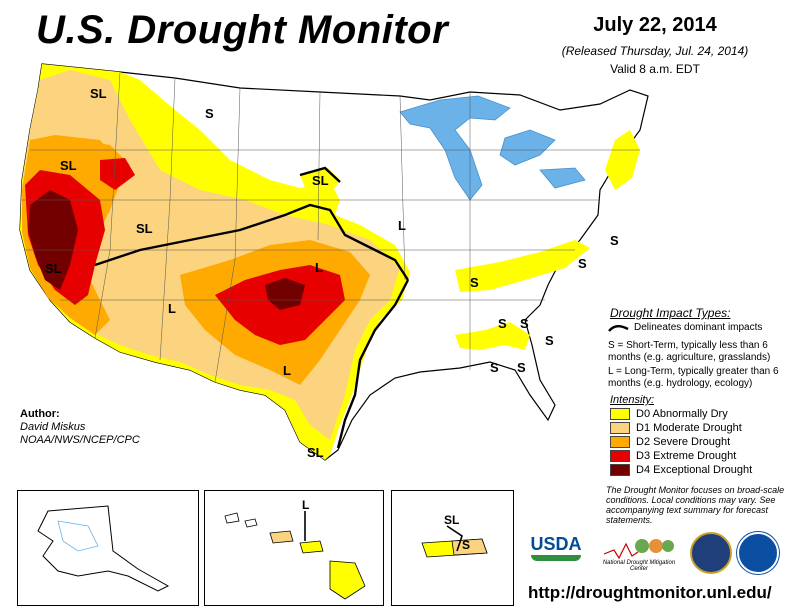  Describe the element at coordinates (689, 428) in the screenshot. I see `d1-label: D1 Moderate Drought` at that location.